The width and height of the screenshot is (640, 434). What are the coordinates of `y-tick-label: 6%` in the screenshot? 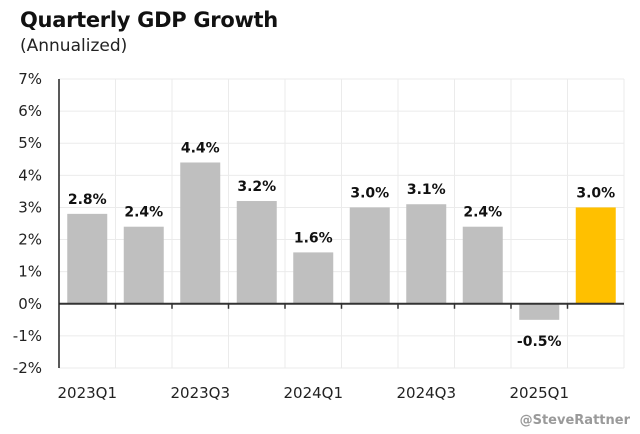 It's located at (30, 111).